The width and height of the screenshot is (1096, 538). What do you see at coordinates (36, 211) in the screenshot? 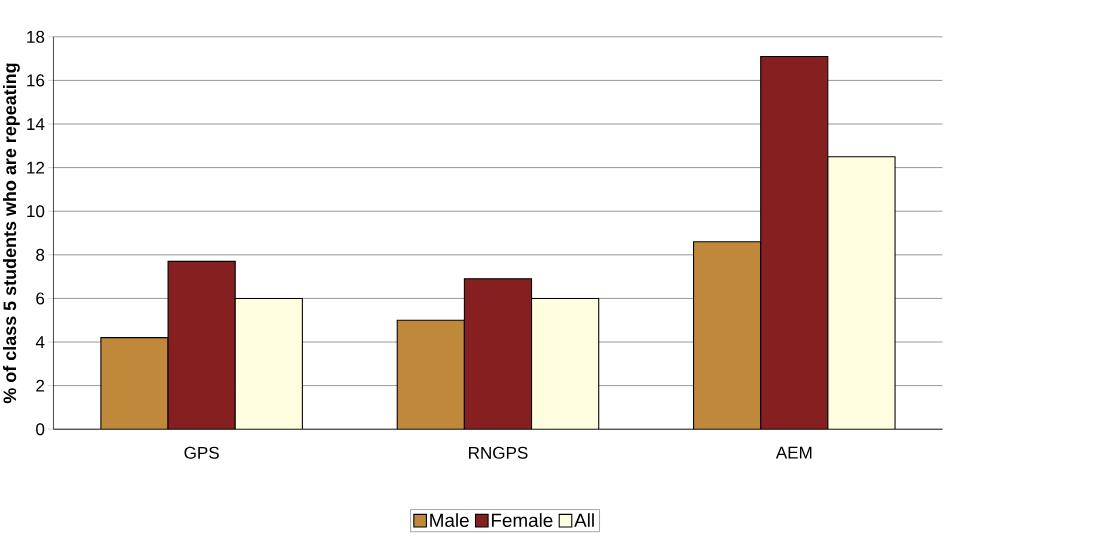
I see `y-tick-label: 10` at bounding box center [36, 211].